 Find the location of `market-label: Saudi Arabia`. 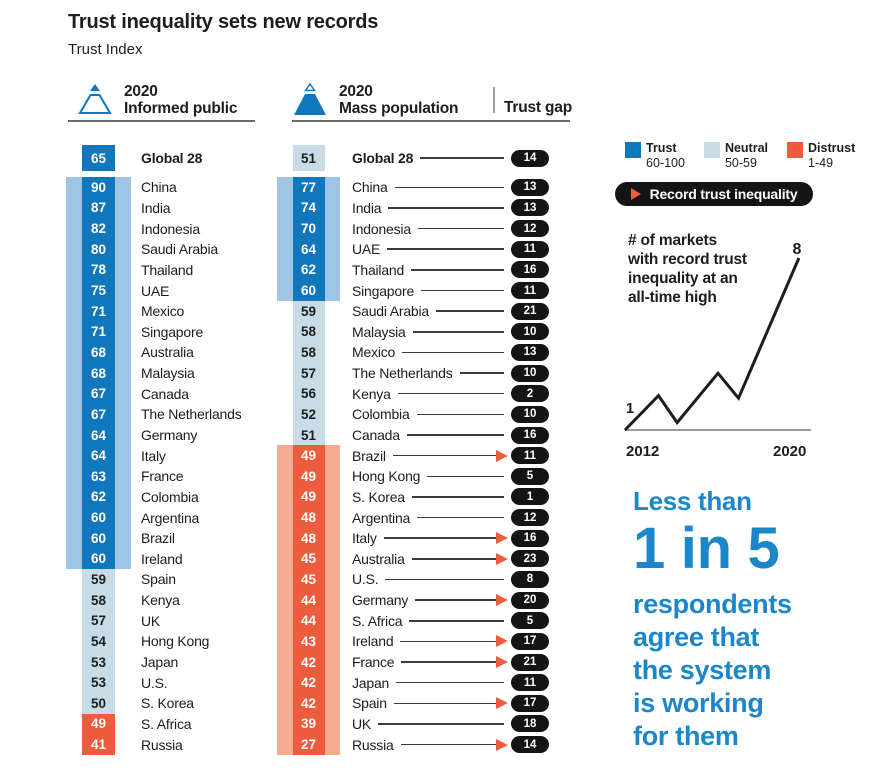

market-label: Saudi Arabia is located at coordinates (179, 249).